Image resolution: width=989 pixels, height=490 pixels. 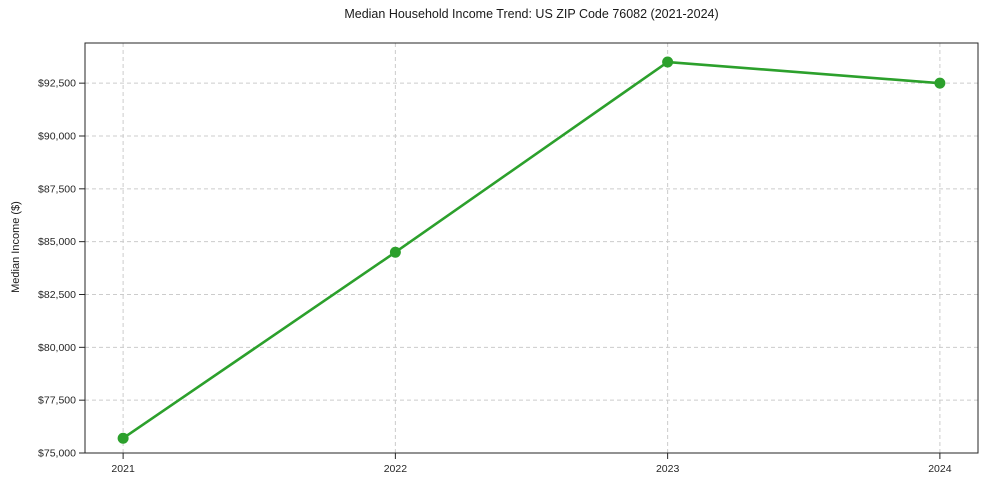 What do you see at coordinates (395, 252) in the screenshot?
I see `data-point-2022` at bounding box center [395, 252].